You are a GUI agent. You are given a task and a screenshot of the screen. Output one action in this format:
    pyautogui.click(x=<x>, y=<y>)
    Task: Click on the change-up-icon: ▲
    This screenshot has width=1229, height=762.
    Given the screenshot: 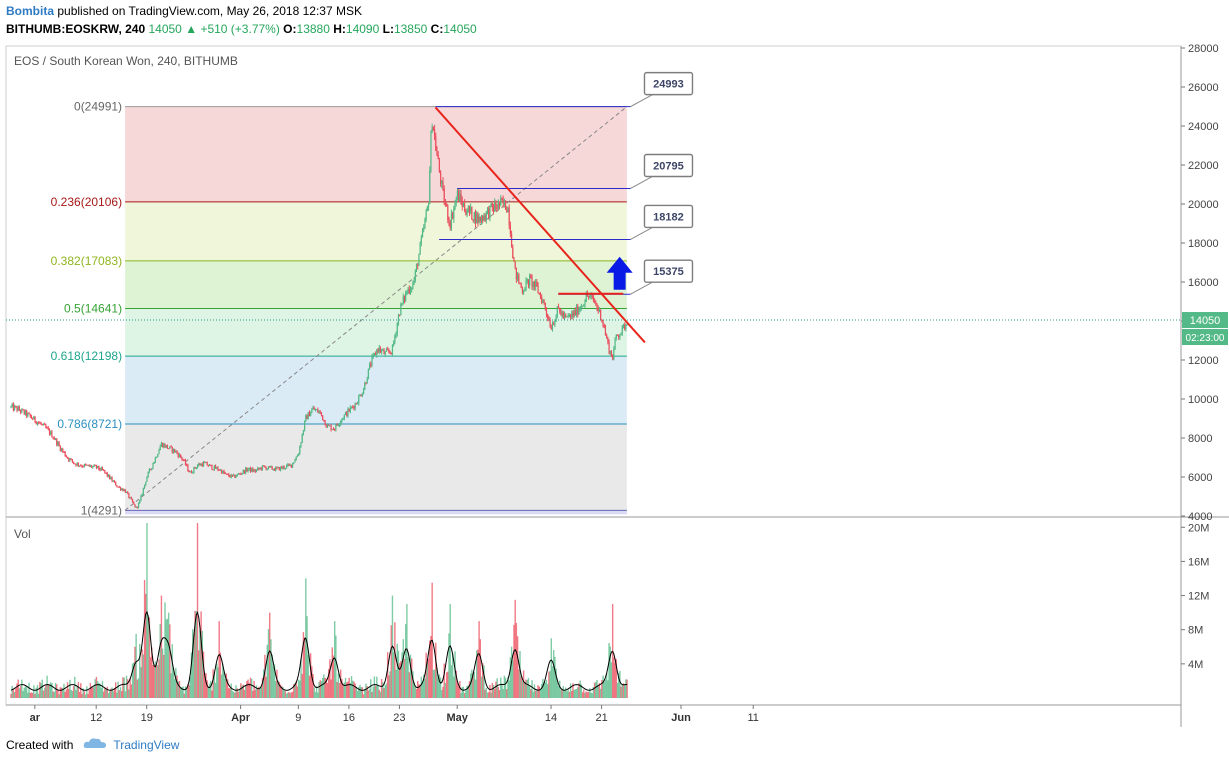 What is the action you would take?
    pyautogui.click(x=191, y=29)
    